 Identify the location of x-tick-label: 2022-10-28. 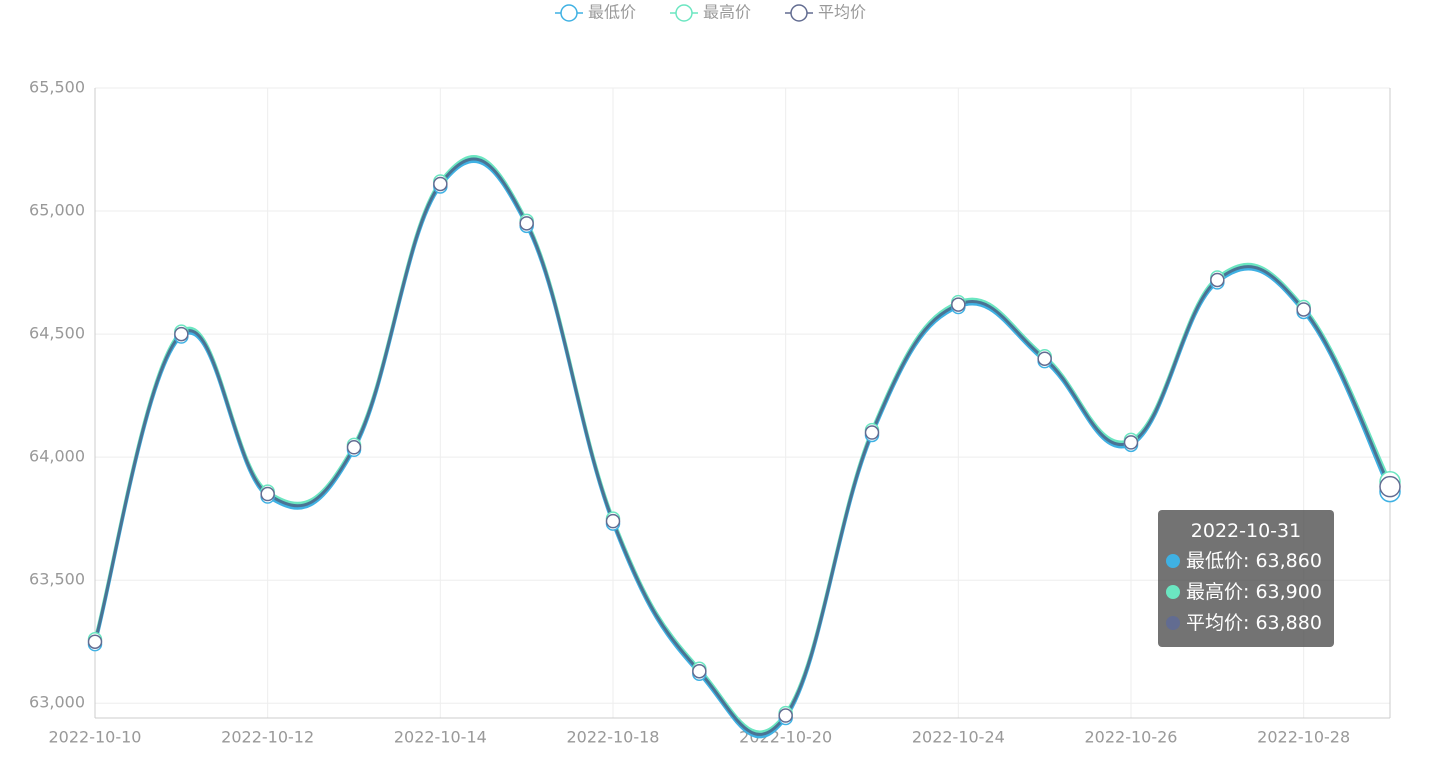
(1303, 737).